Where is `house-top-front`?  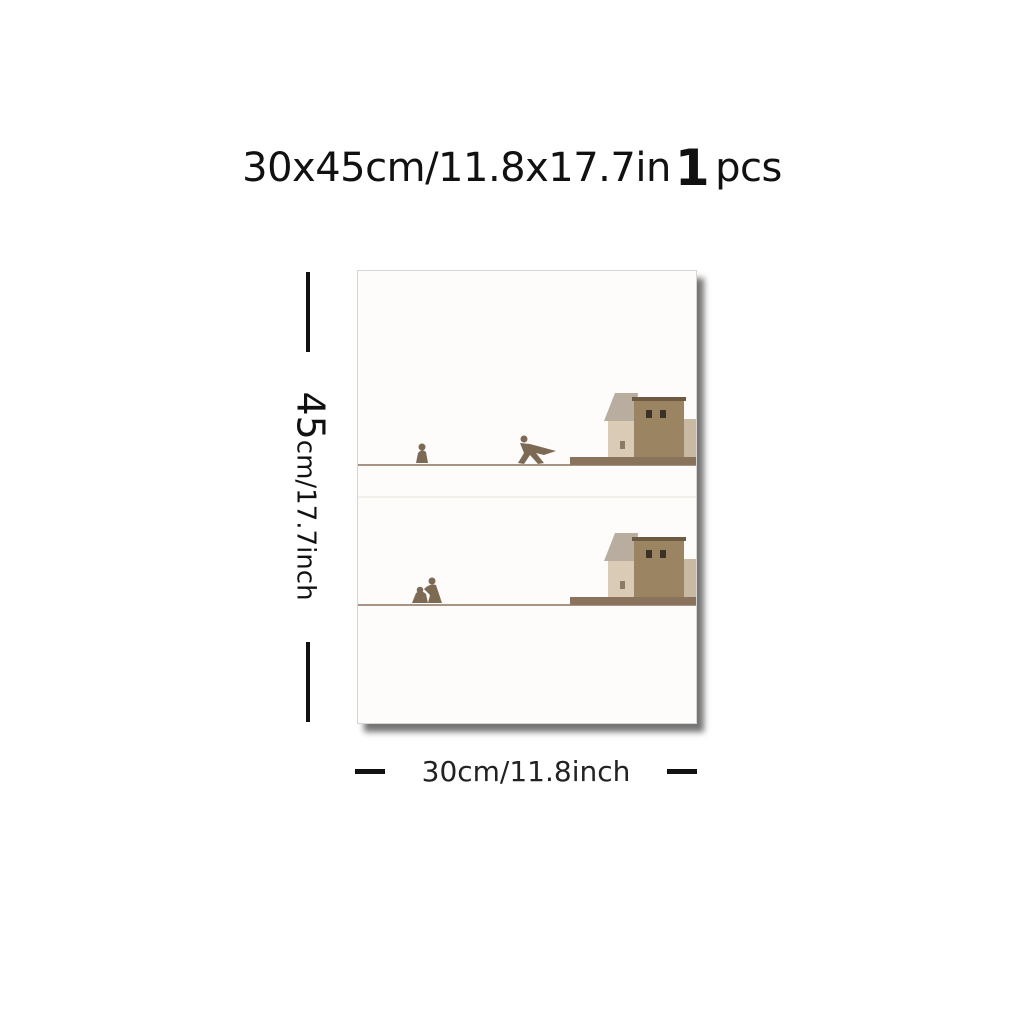
house-top-front is located at coordinates (622, 439).